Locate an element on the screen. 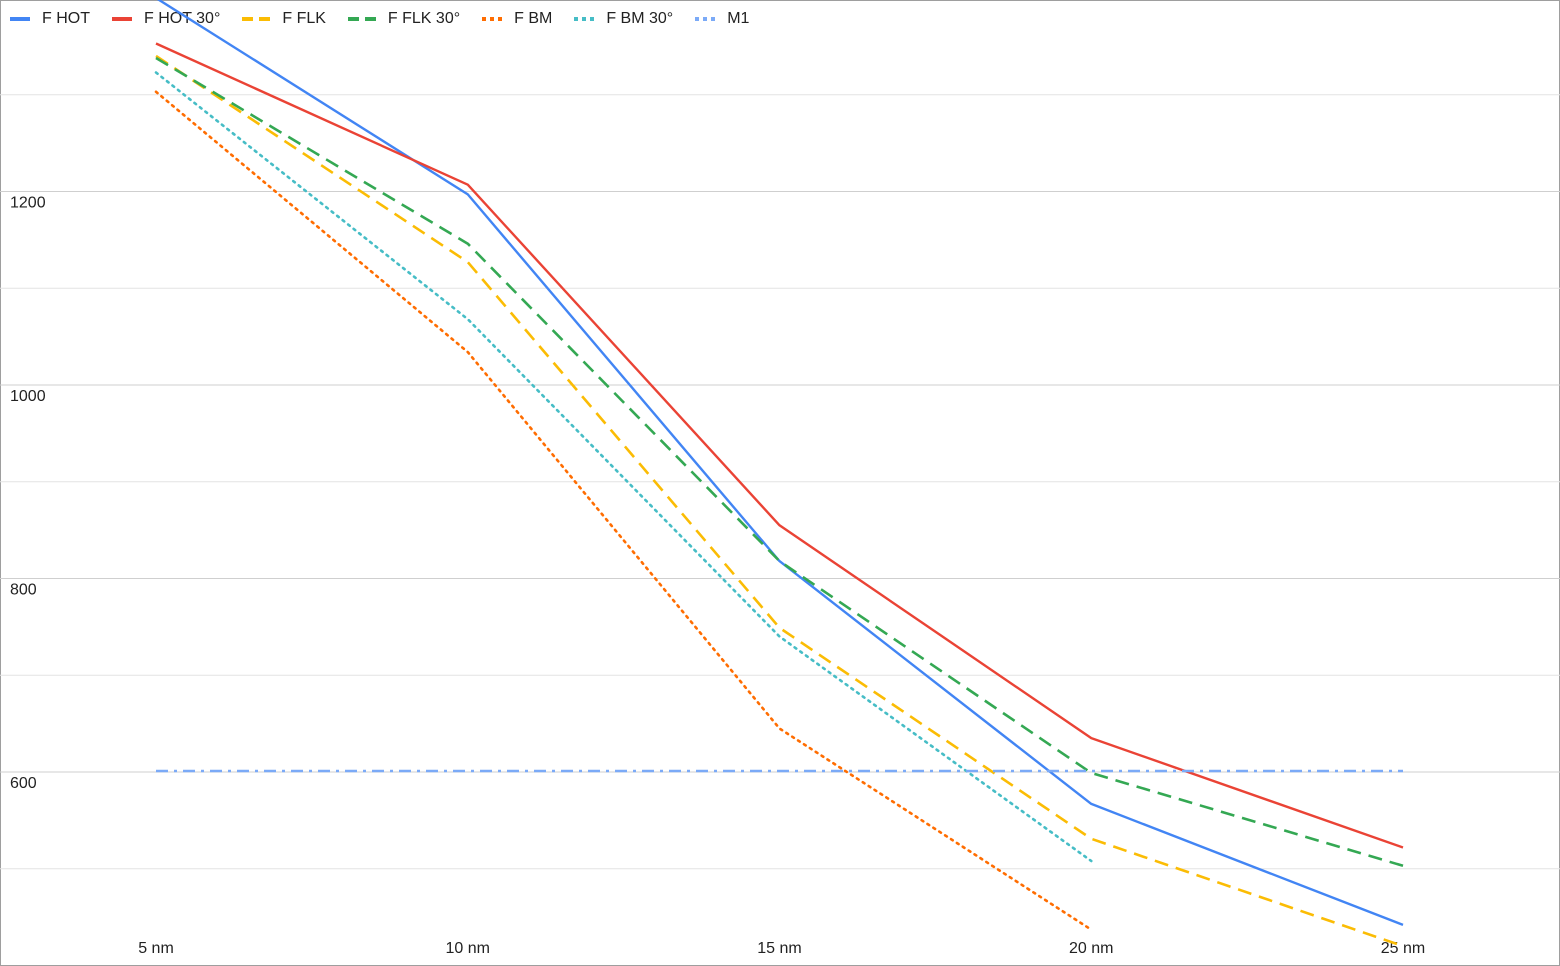 This screenshot has width=1560, height=966. y-tick-label: 600 is located at coordinates (23, 783).